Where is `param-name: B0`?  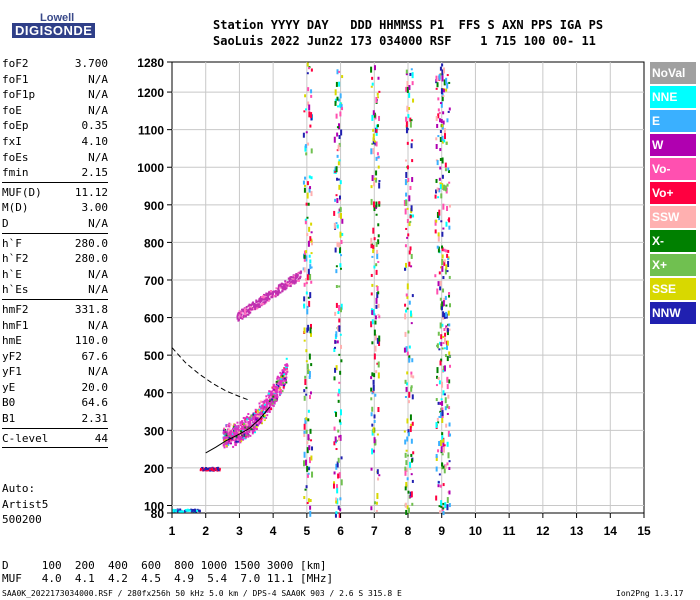
param-name: B0 is located at coordinates (9, 403).